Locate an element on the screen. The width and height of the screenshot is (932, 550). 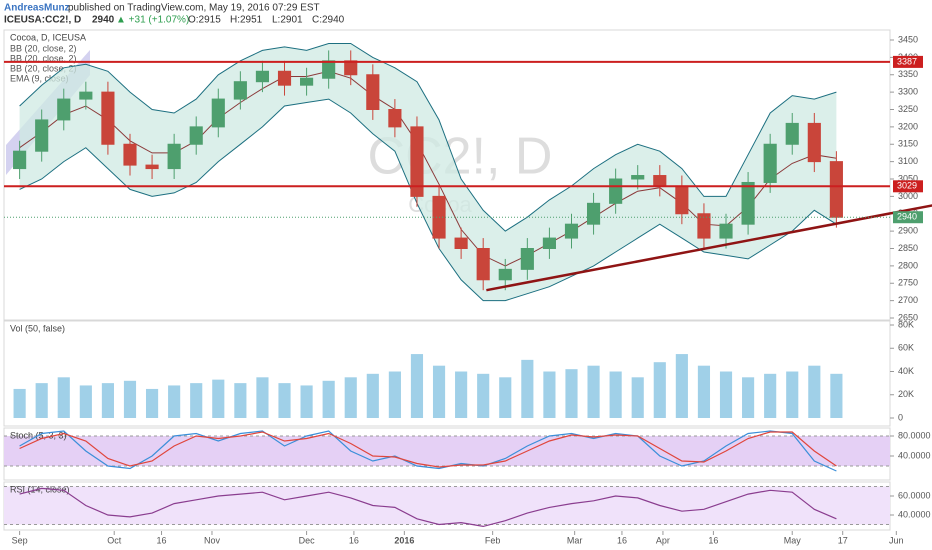
y-tick-label: 3100 is located at coordinates (908, 161).